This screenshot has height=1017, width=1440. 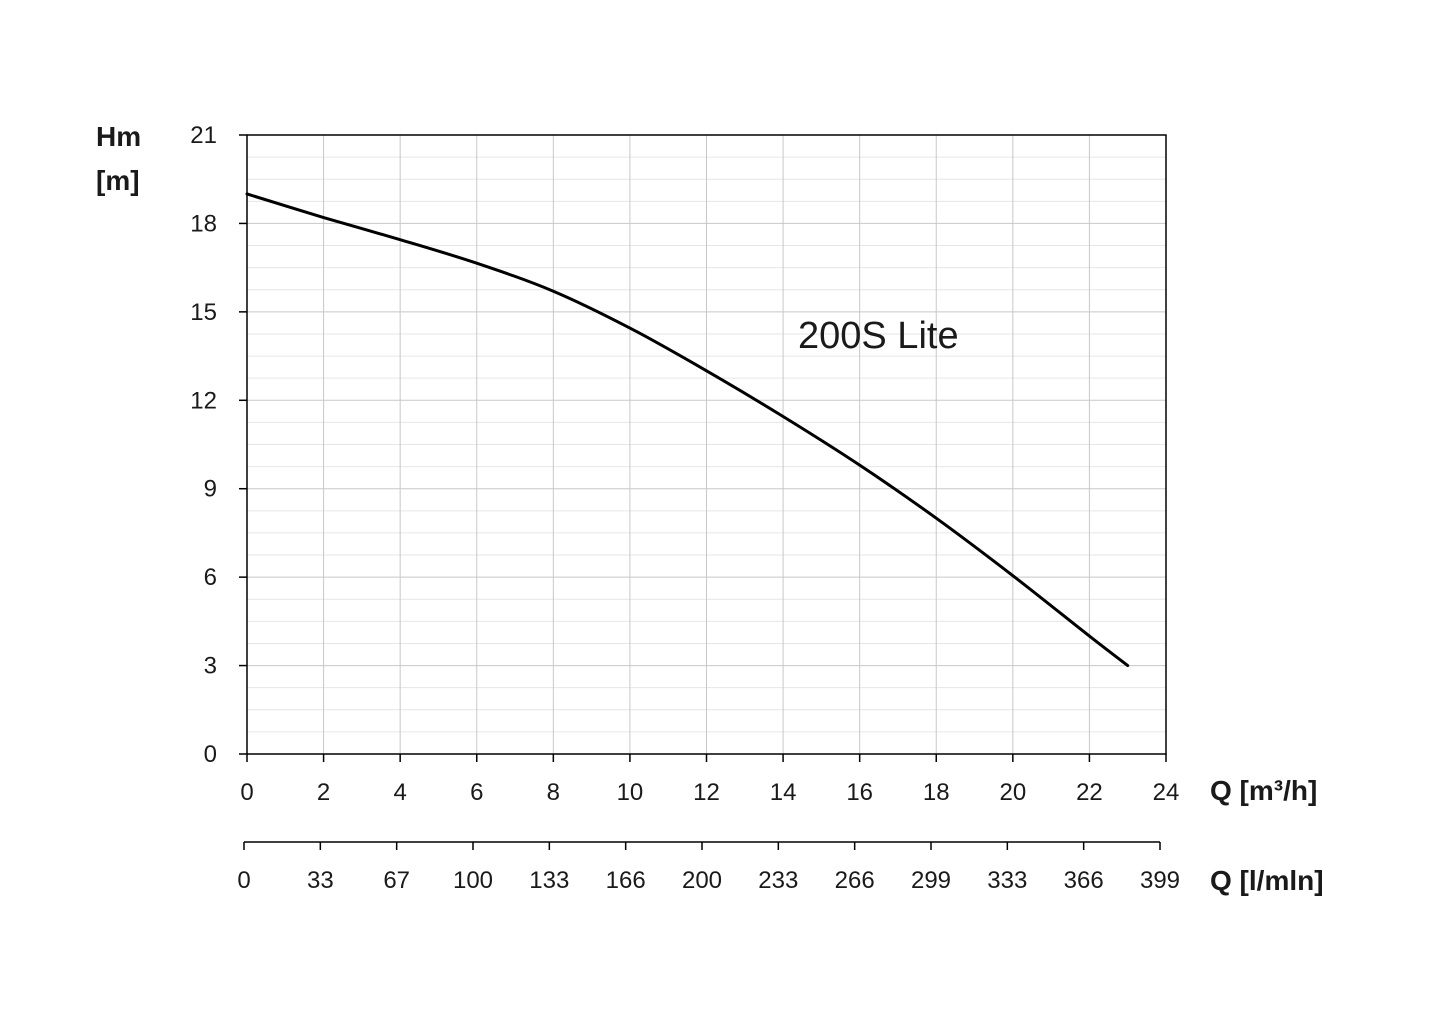 What do you see at coordinates (1160, 880) in the screenshot?
I see `secondary-x-tick-label: 399` at bounding box center [1160, 880].